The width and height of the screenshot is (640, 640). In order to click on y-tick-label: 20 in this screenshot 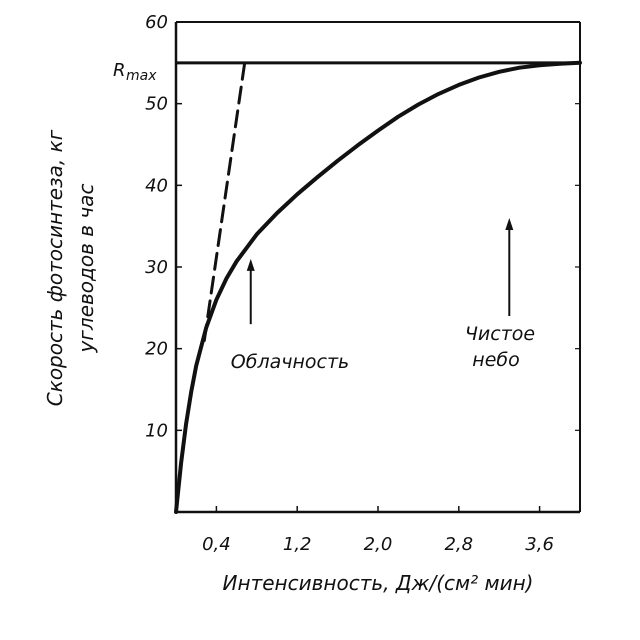, I will do `click(156, 349)`.